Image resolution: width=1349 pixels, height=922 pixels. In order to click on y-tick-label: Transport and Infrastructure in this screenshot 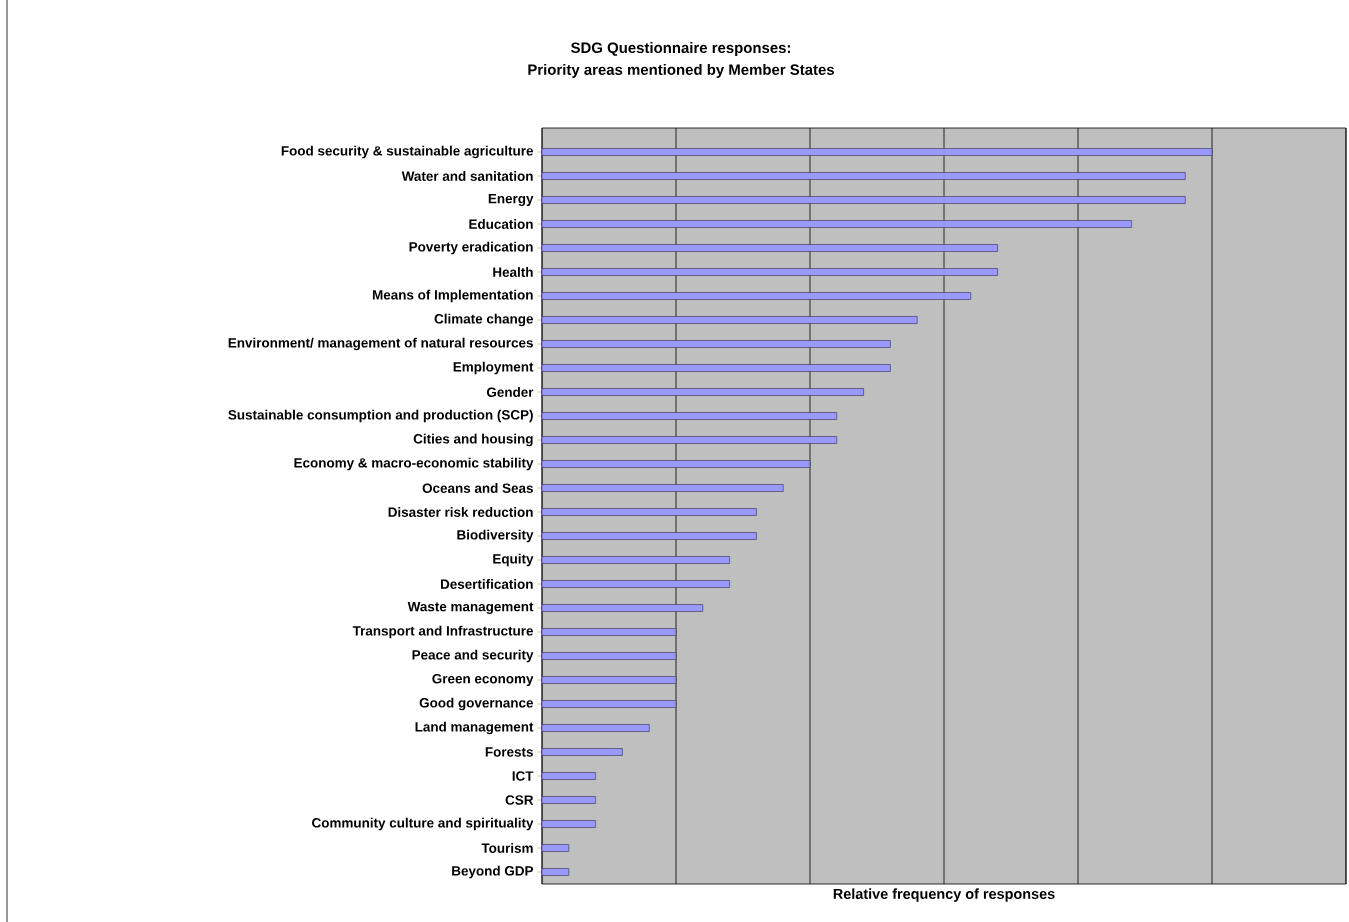, I will do `click(443, 632)`.